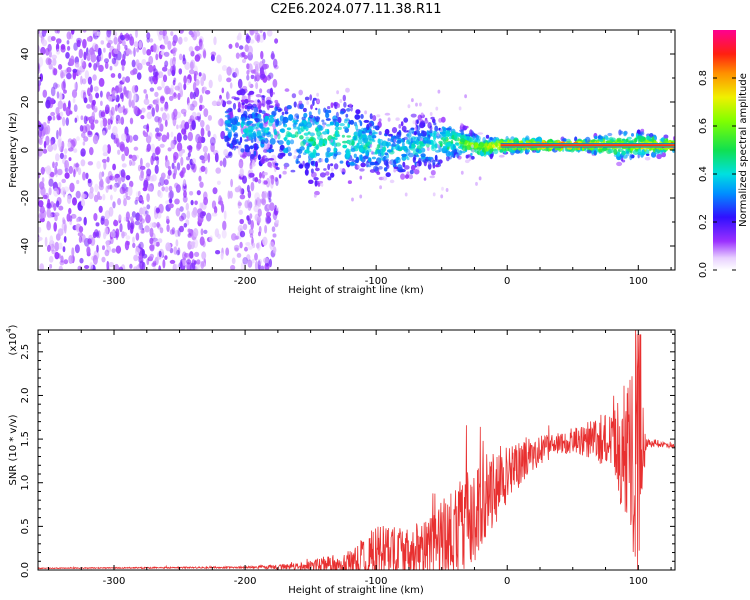 The image size is (750, 600). I want to click on snr-scale-base: (x10, so click(13, 344).